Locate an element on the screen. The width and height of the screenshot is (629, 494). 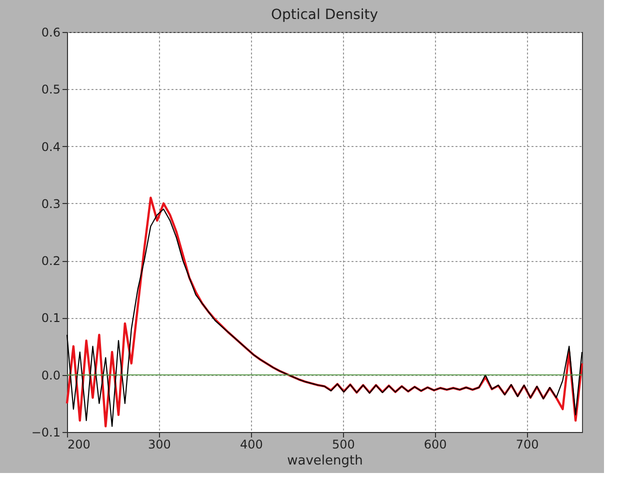
y-tick-label: 0.5 is located at coordinates (50, 89).